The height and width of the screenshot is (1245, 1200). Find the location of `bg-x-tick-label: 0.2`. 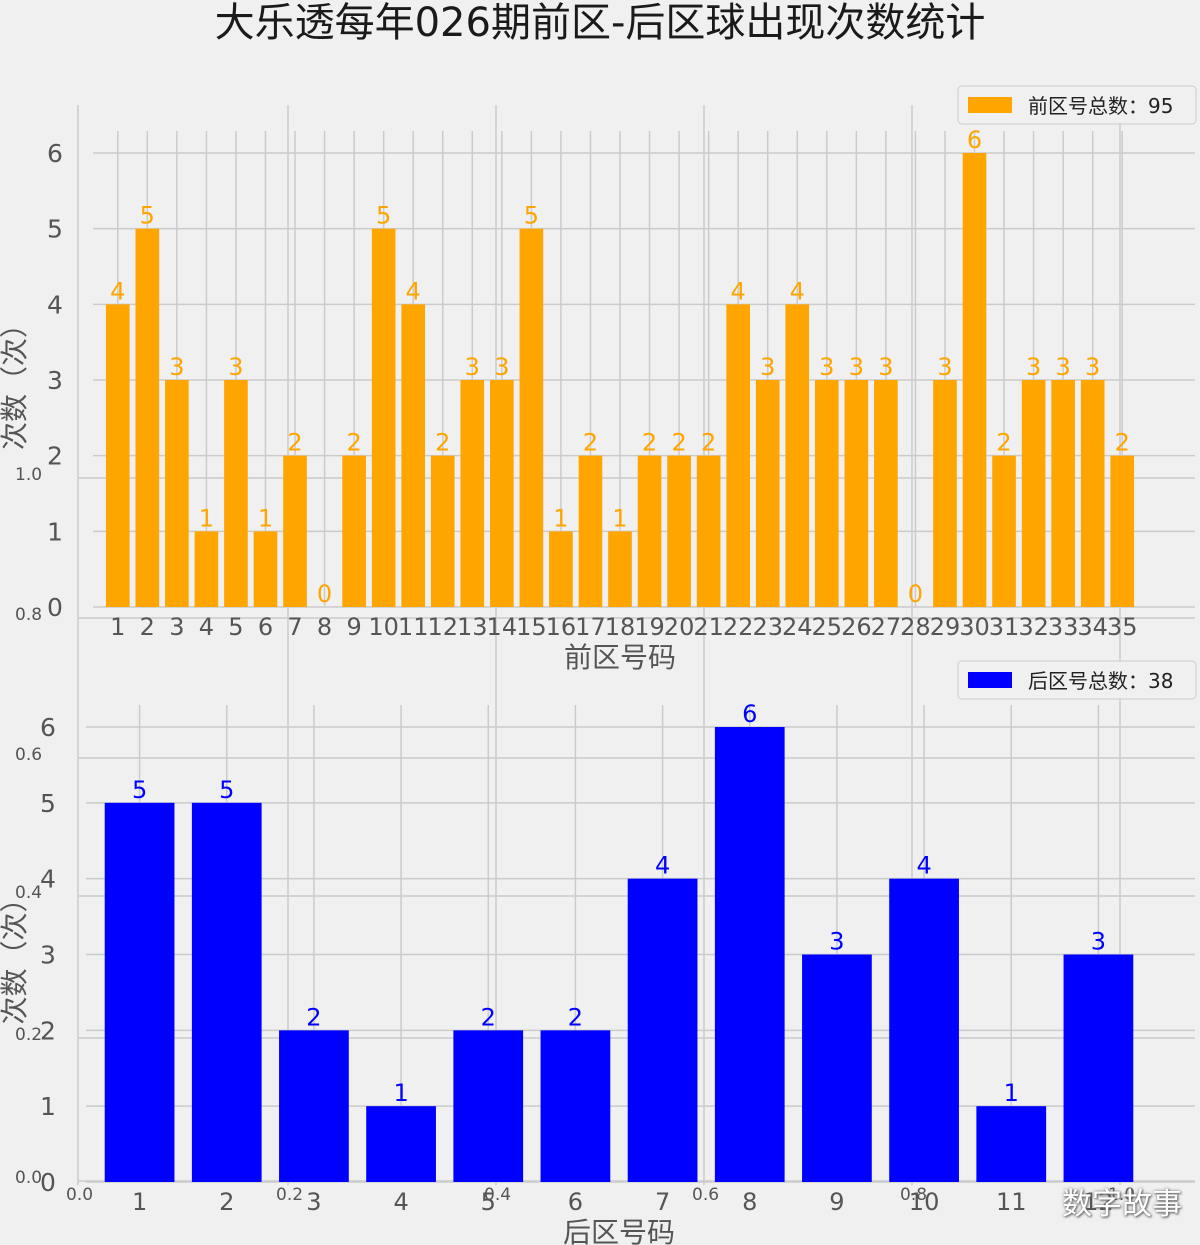

bg-x-tick-label: 0.2 is located at coordinates (289, 1195).